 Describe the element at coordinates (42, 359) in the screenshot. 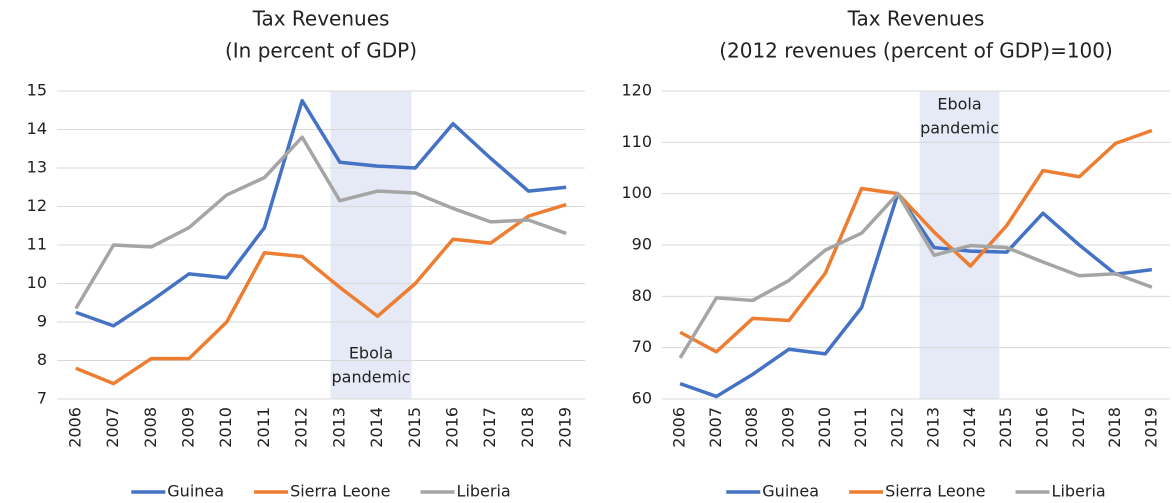

I see `y-tick-label: 8` at that location.